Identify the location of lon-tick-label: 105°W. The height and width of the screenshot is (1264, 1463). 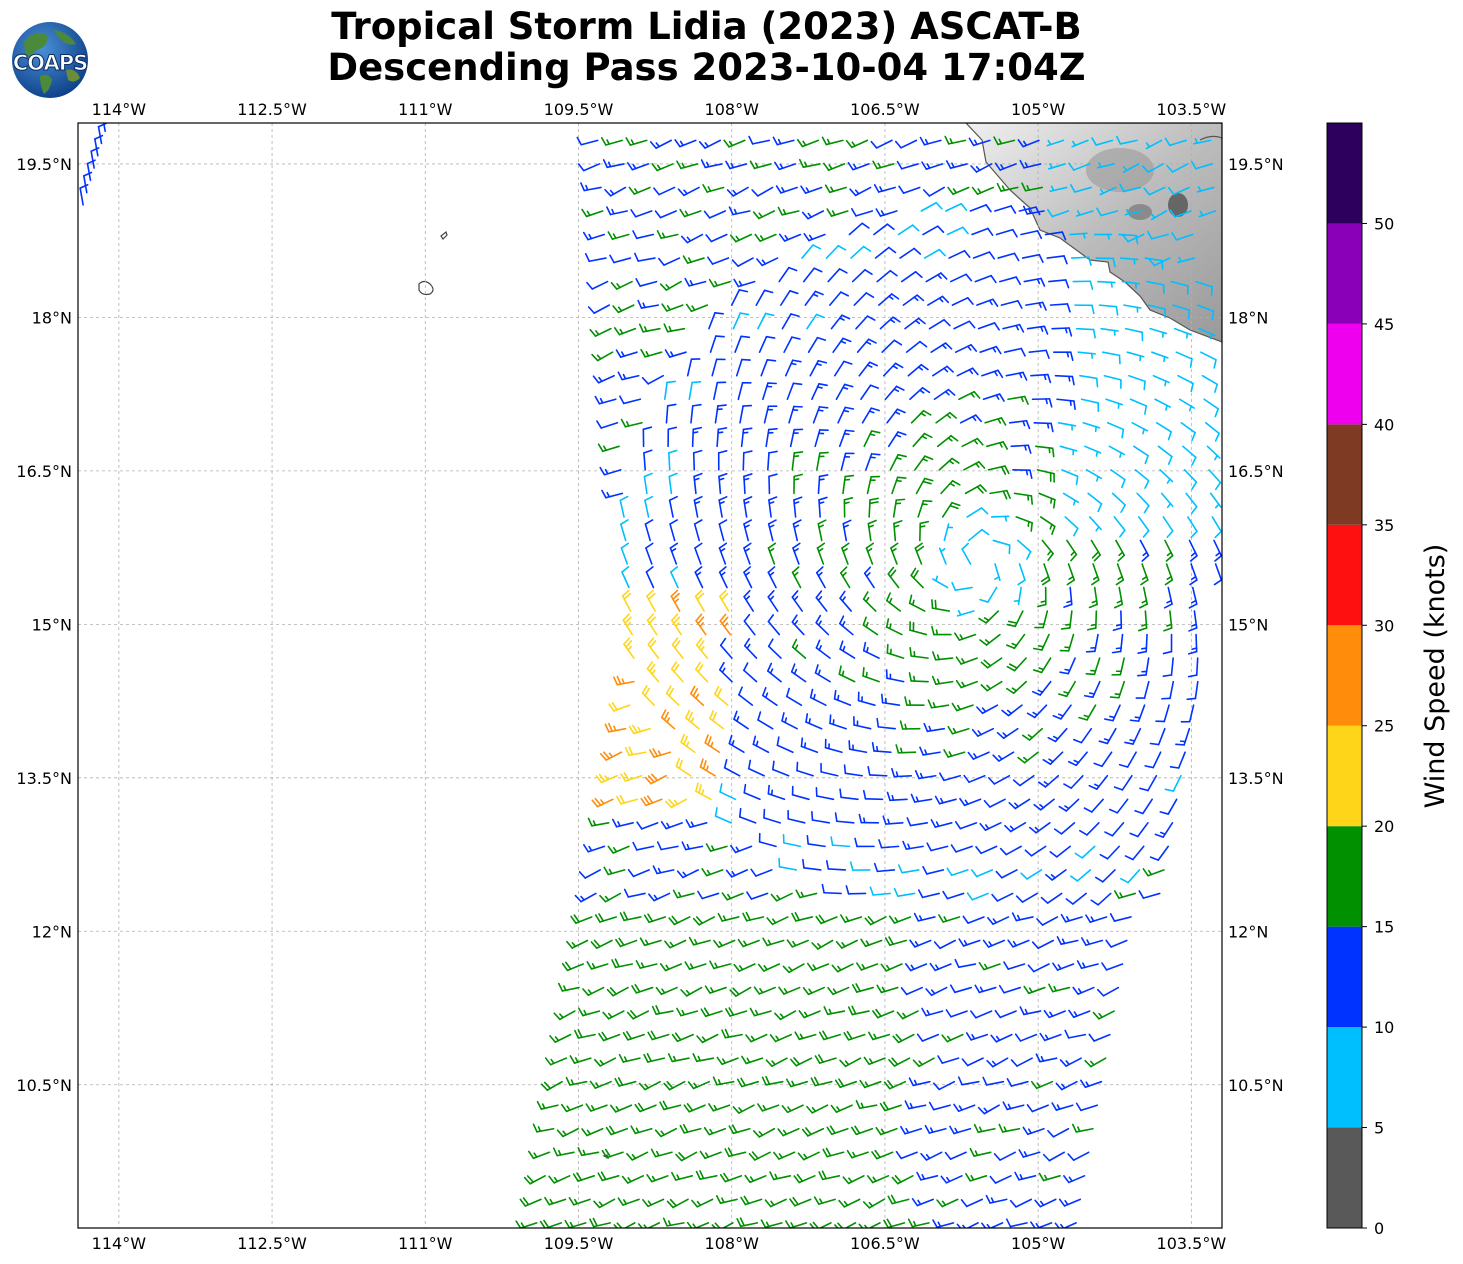
(1038, 109).